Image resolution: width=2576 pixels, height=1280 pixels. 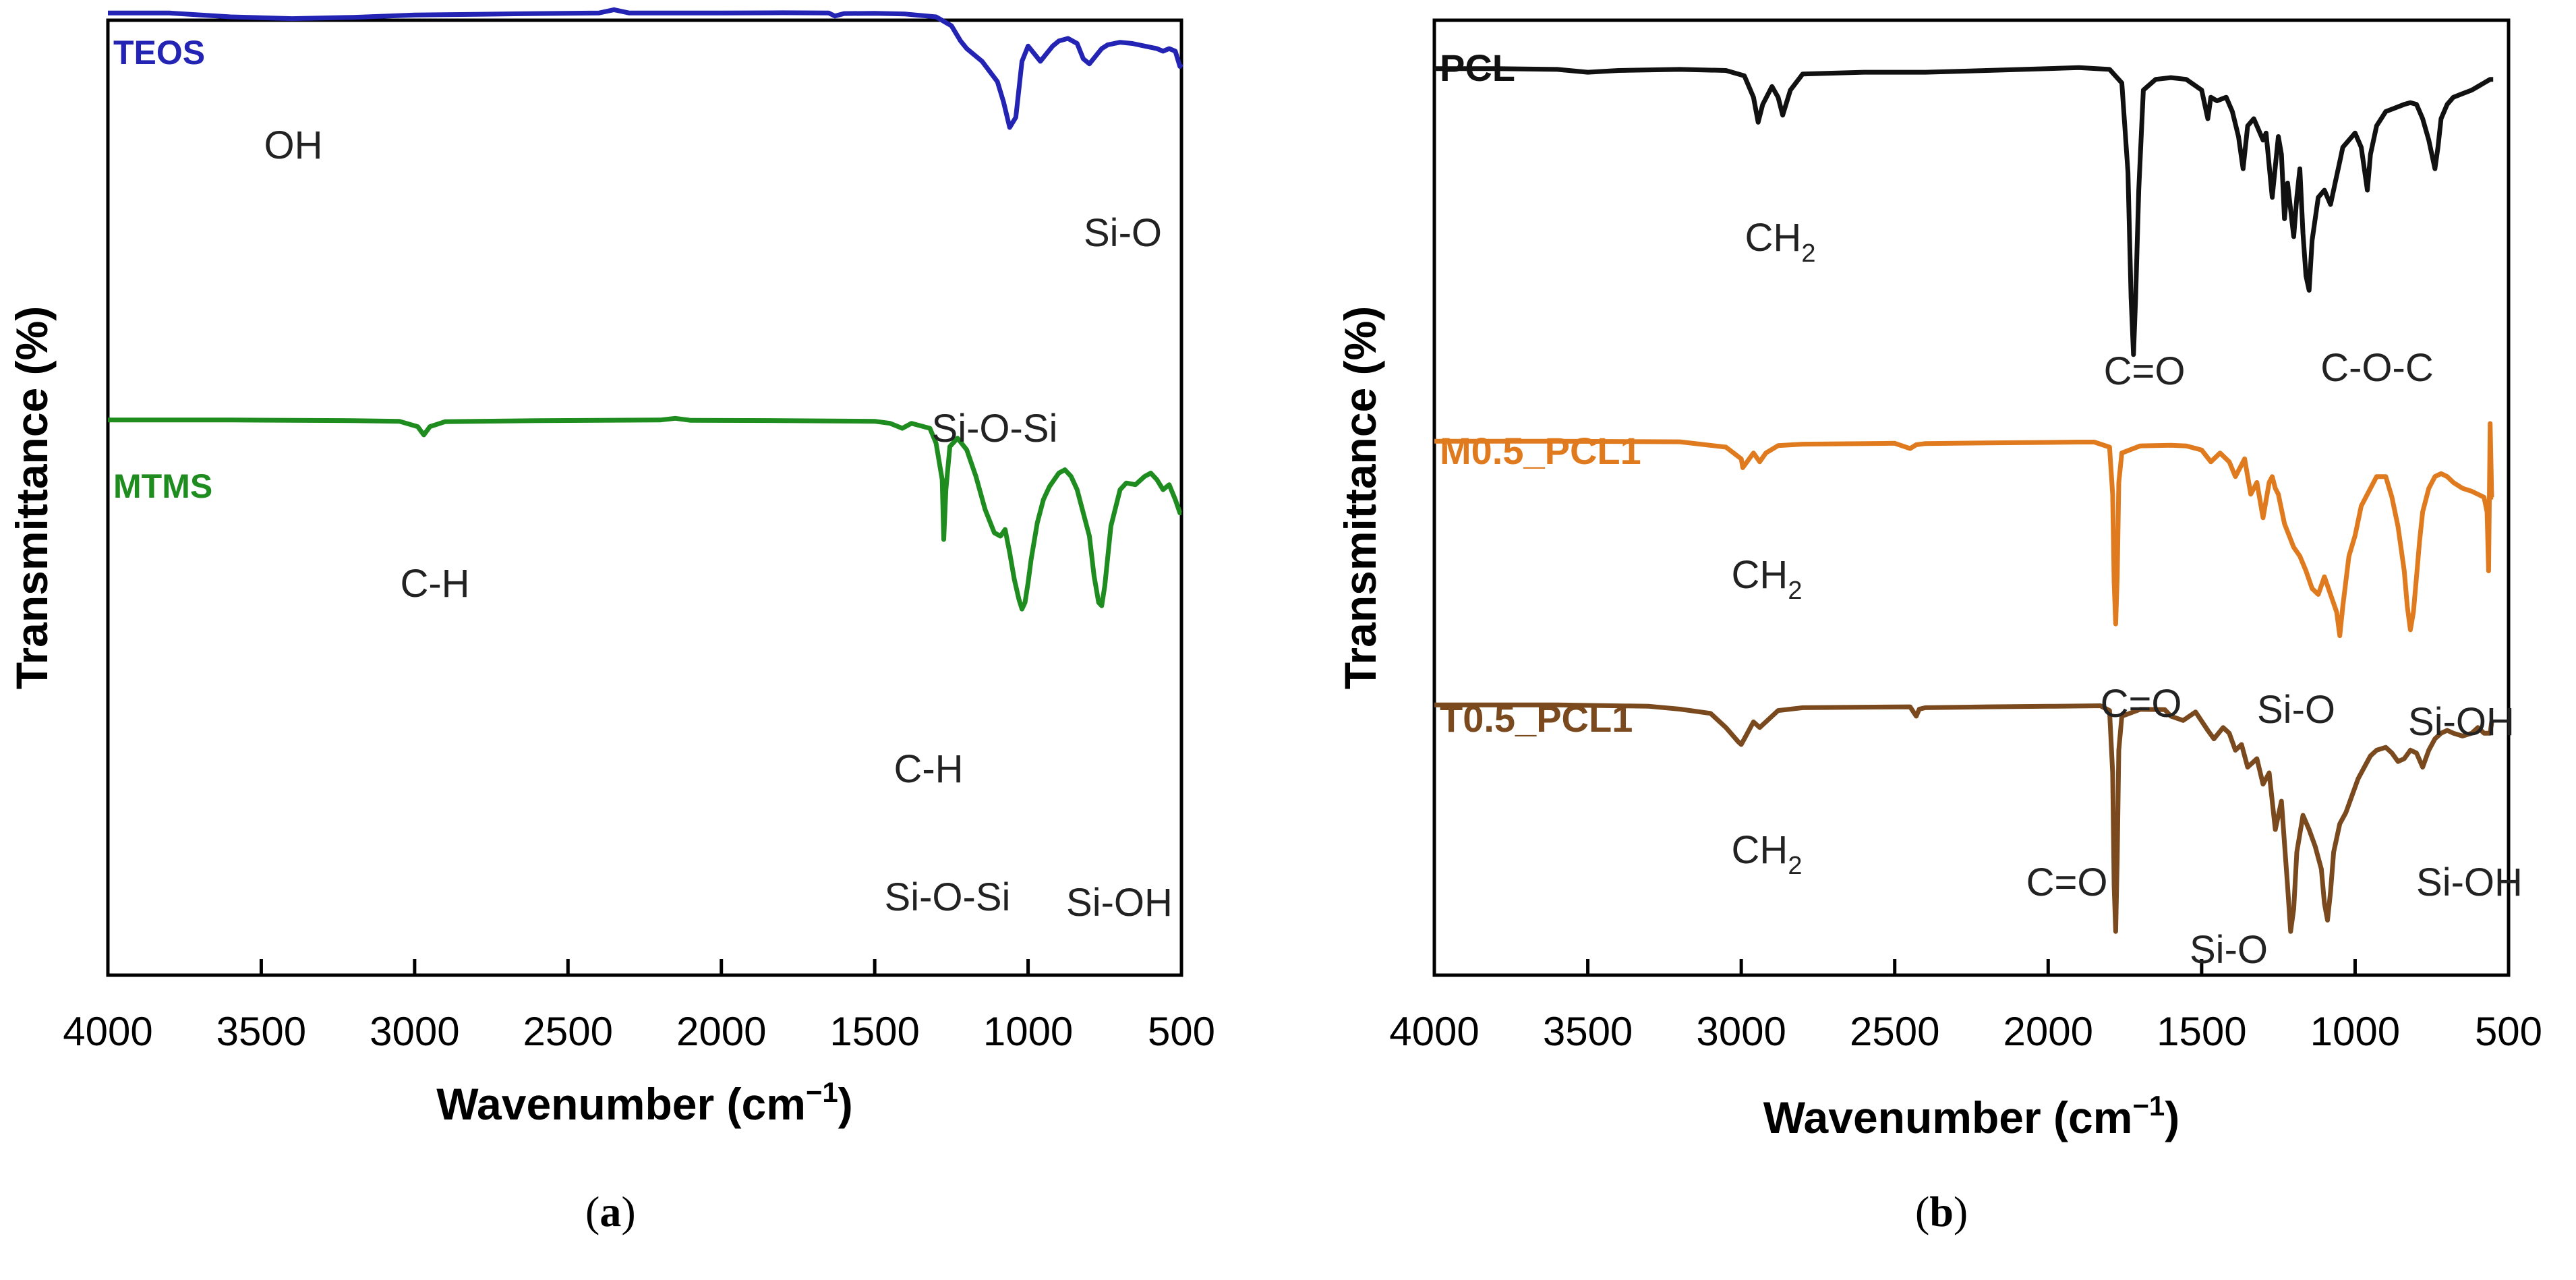 I want to click on peak-annotation: C-O-C, so click(x=2377, y=368).